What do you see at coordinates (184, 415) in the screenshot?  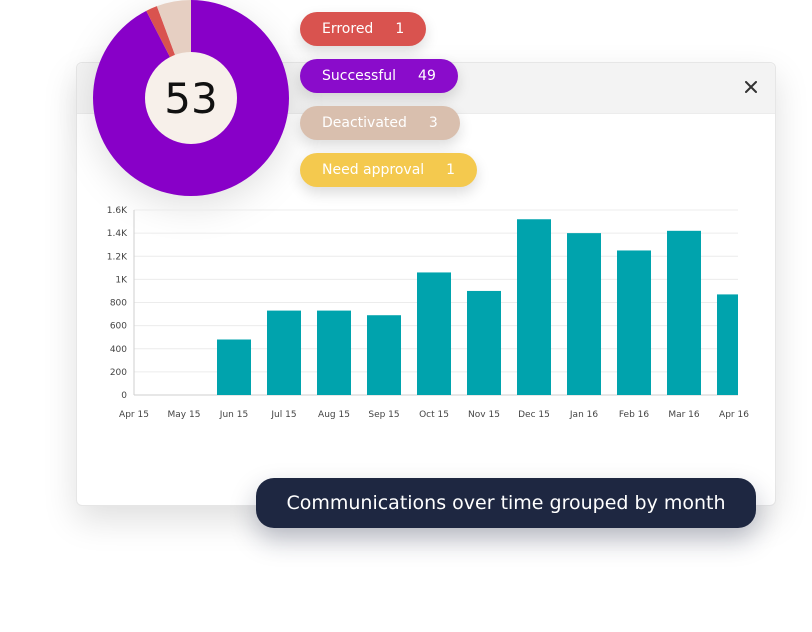 I see `x-tick-label: May 15` at bounding box center [184, 415].